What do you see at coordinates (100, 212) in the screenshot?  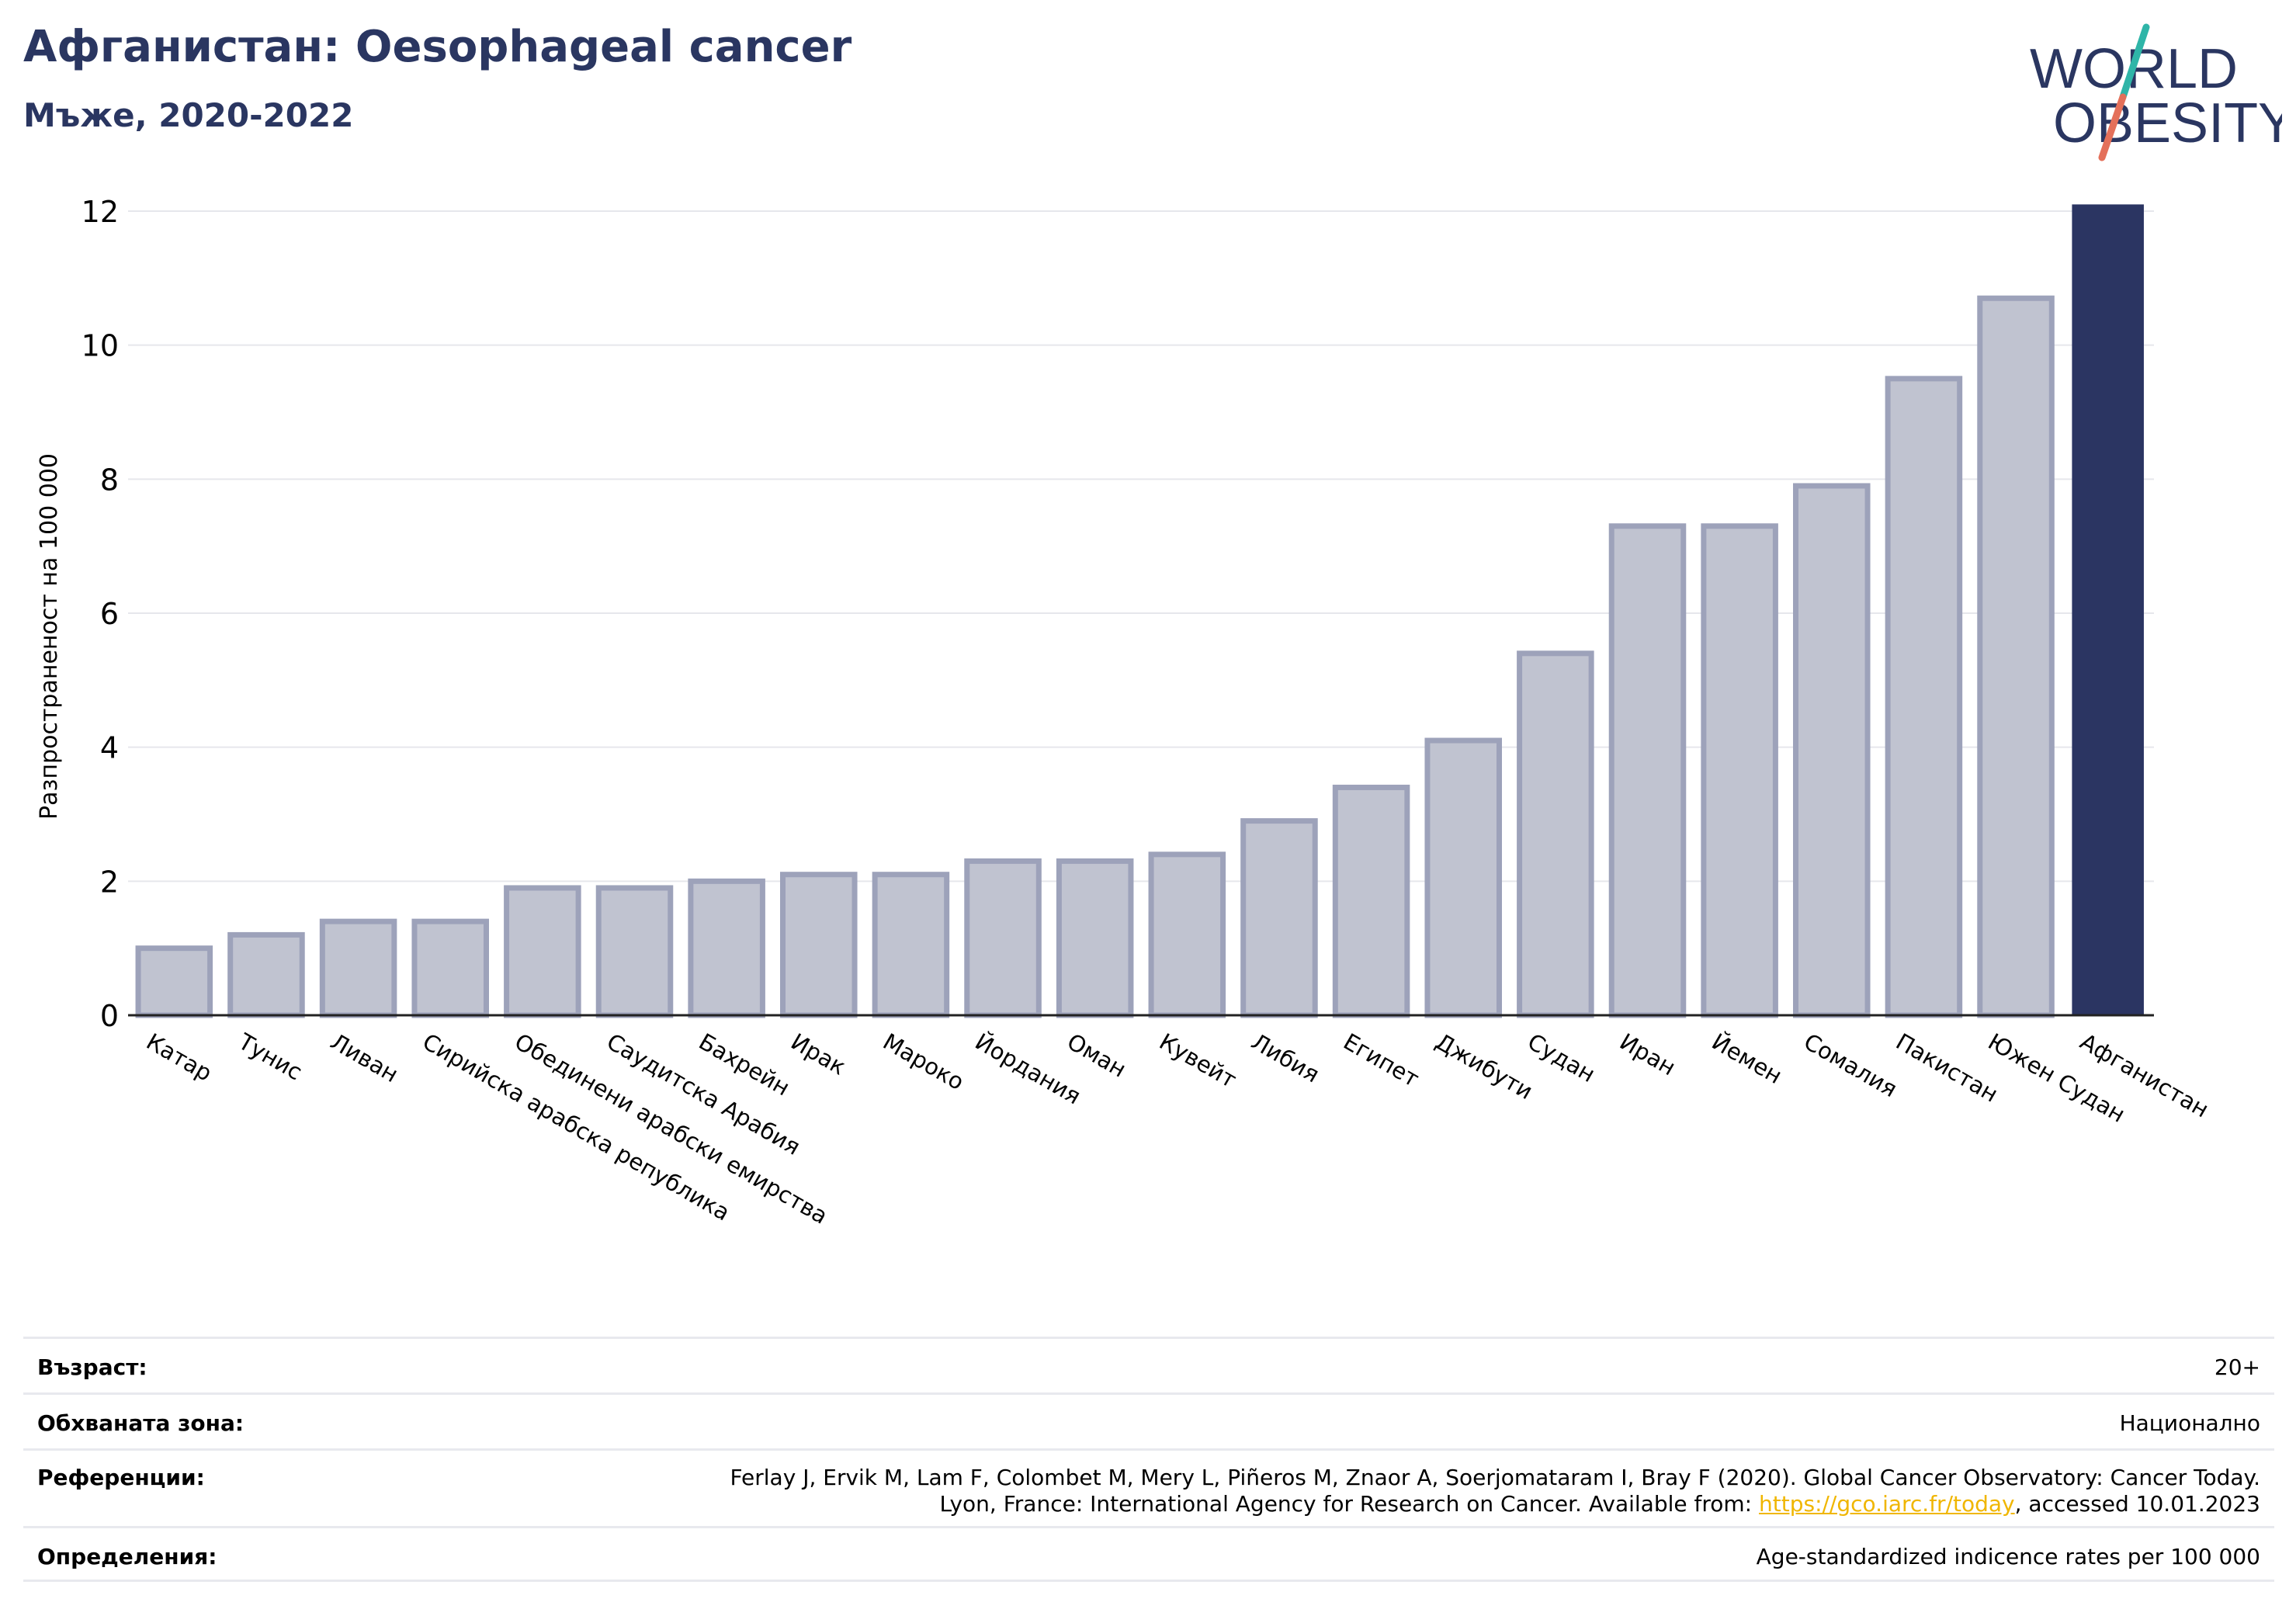 I see `y-tick-label: 12` at bounding box center [100, 212].